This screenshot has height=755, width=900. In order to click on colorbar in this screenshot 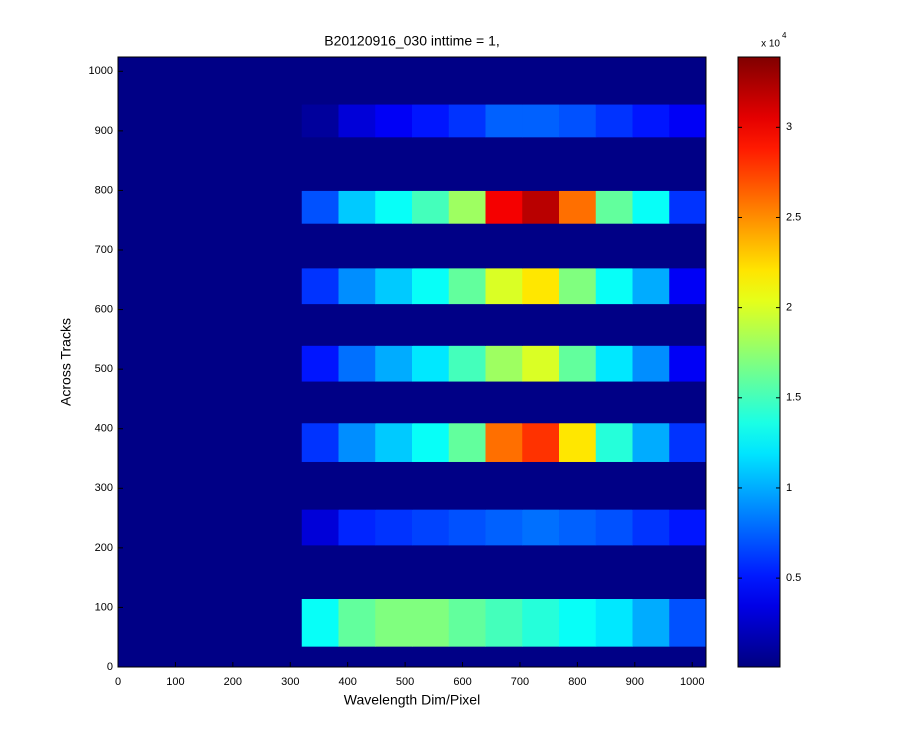, I will do `click(759, 362)`.